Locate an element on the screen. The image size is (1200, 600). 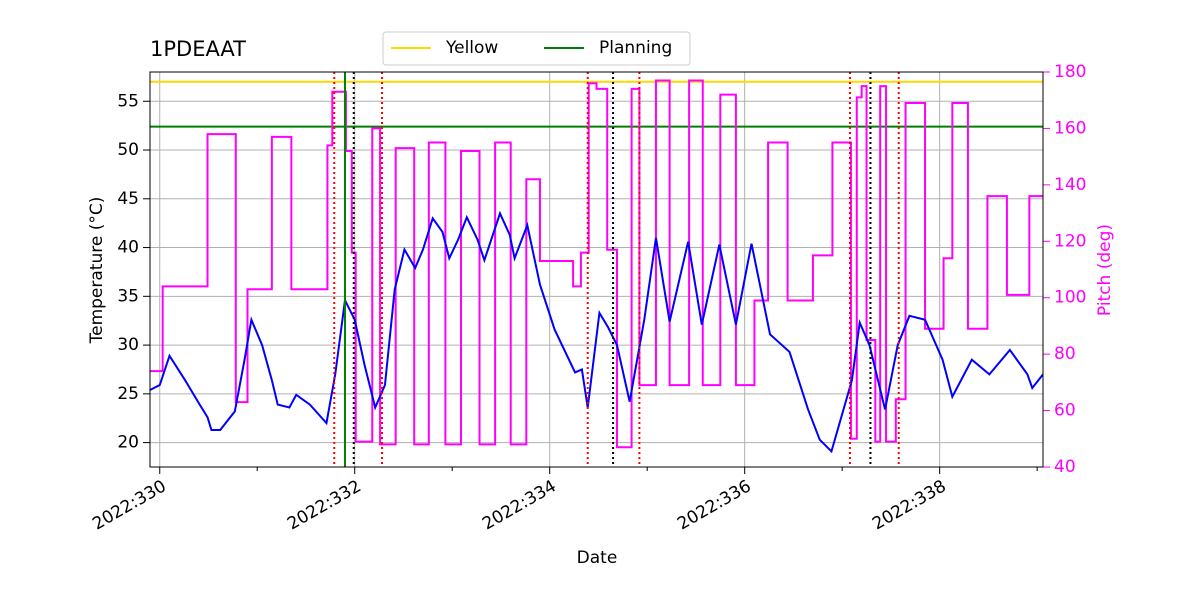
y2-axis-label: Pitch (deg) is located at coordinates (1105, 270).